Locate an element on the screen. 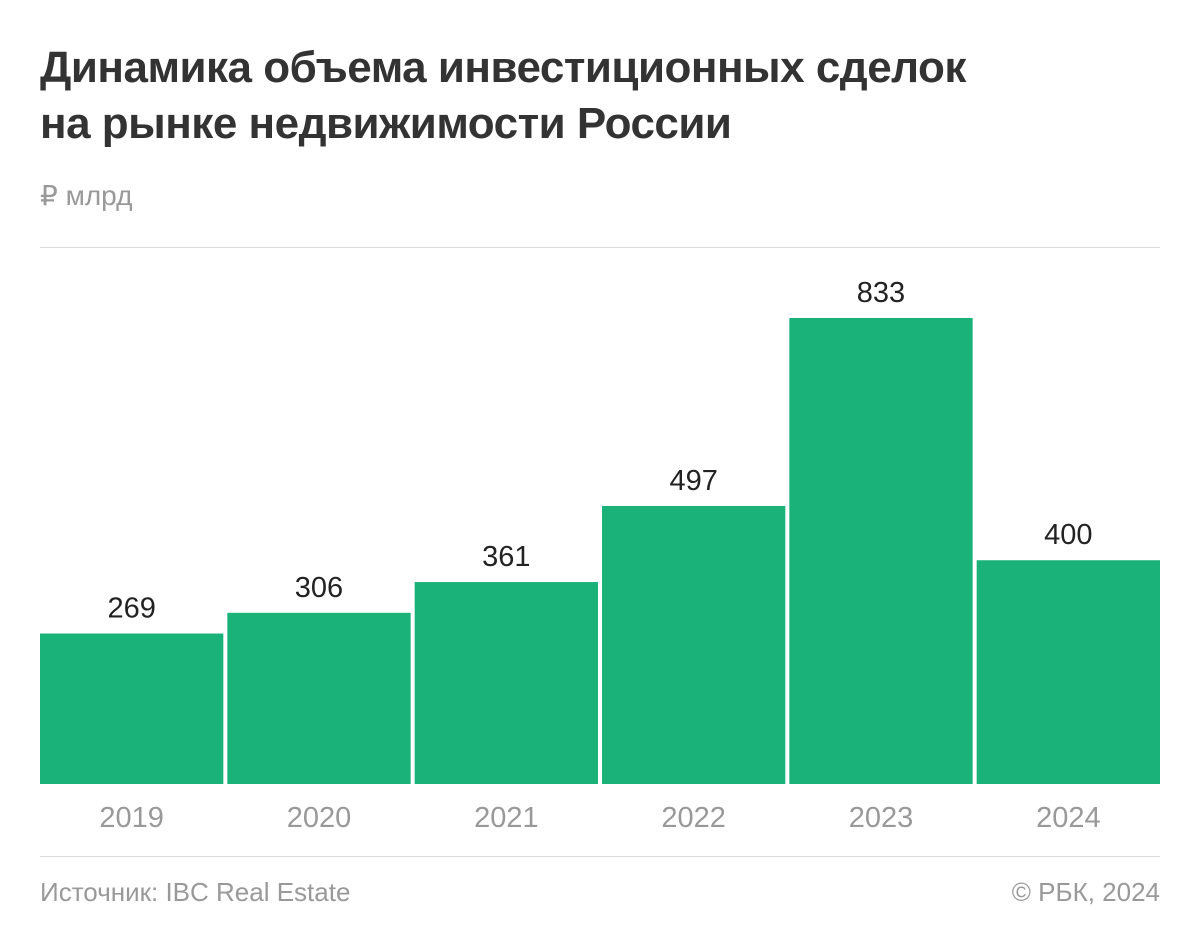 This screenshot has width=1200, height=949. category-label-2021: 2021 is located at coordinates (506, 818).